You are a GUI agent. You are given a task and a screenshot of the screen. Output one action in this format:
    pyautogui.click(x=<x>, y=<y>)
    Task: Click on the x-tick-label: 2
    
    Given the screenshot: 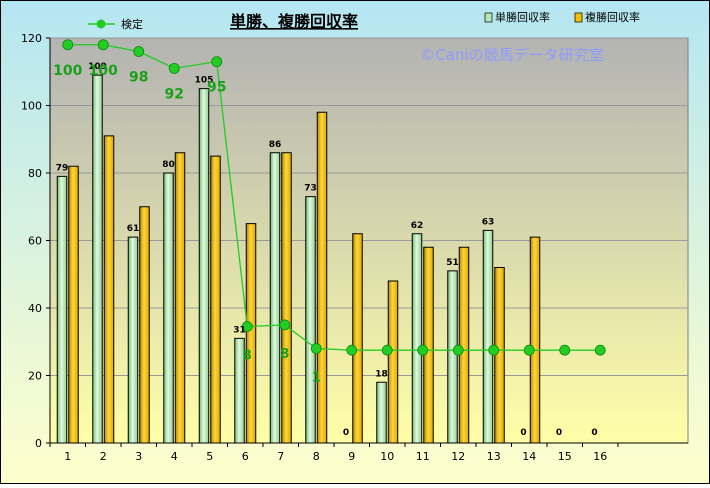 What is the action you would take?
    pyautogui.click(x=103, y=456)
    